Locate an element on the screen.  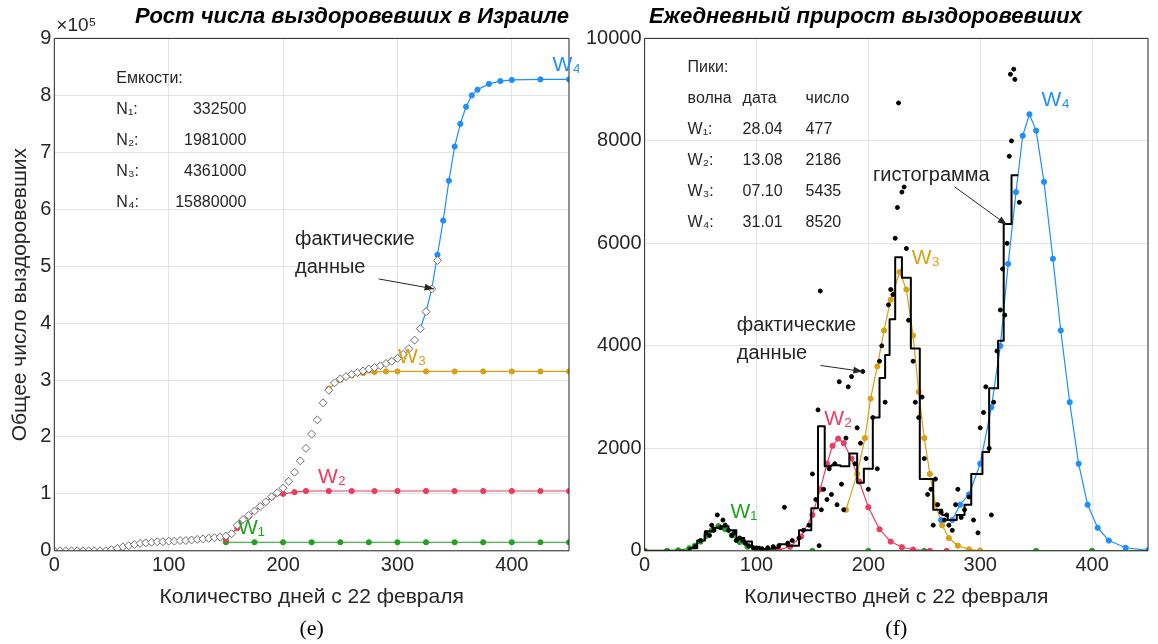
y-tick-label: 6000 is located at coordinates (619, 241).